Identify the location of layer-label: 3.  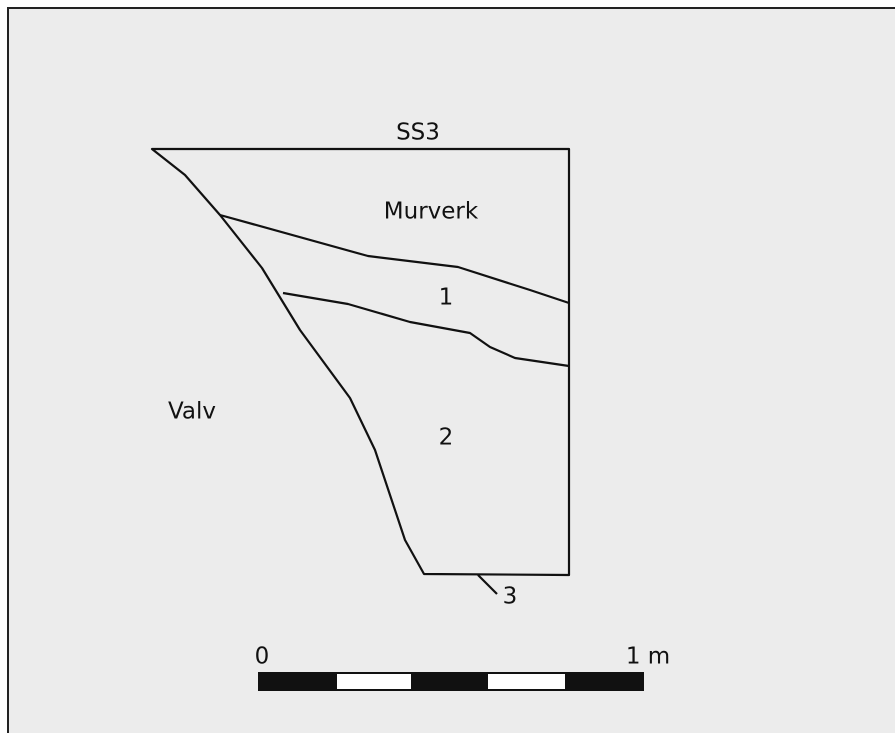
(510, 597).